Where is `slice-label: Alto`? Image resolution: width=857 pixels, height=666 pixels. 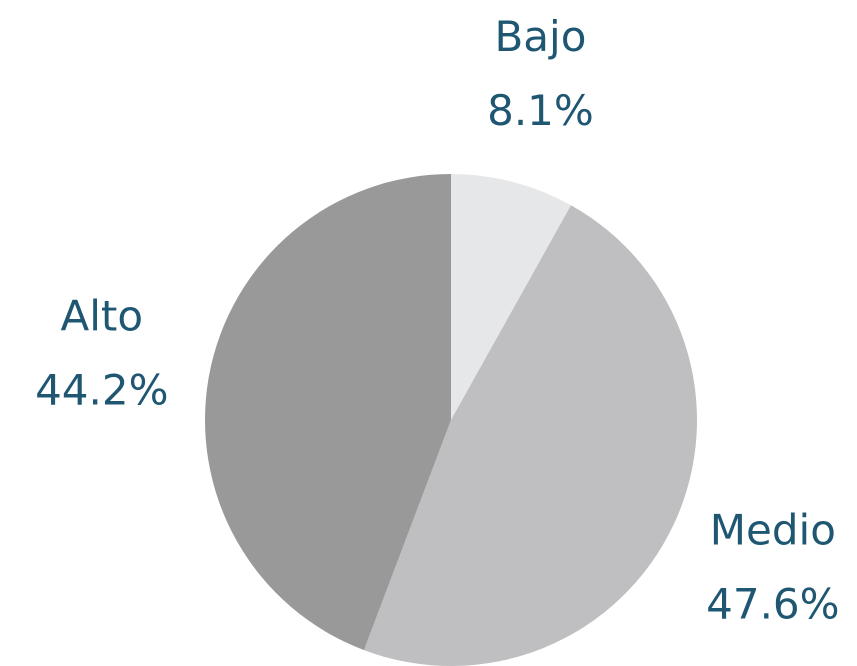 slice-label: Alto is located at coordinates (101, 316).